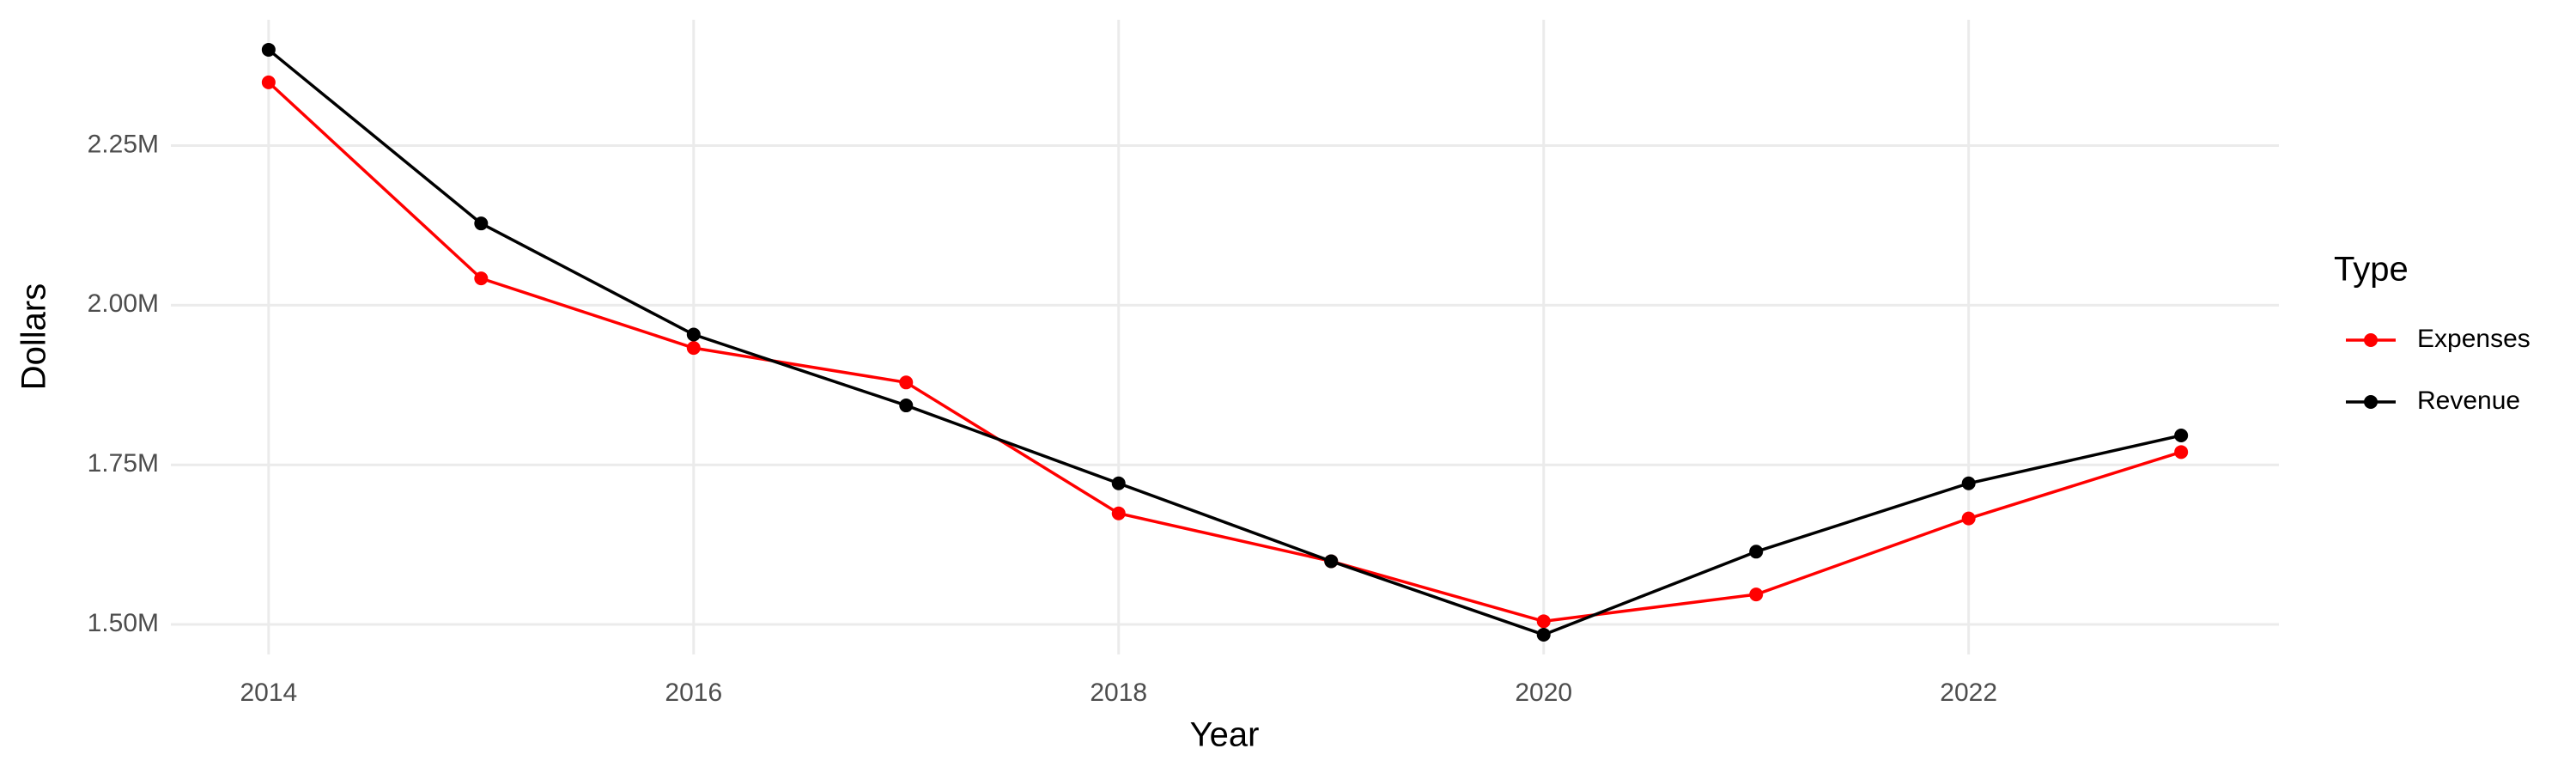 The width and height of the screenshot is (2576, 773). I want to click on x-tick-label: 2018, so click(1118, 693).